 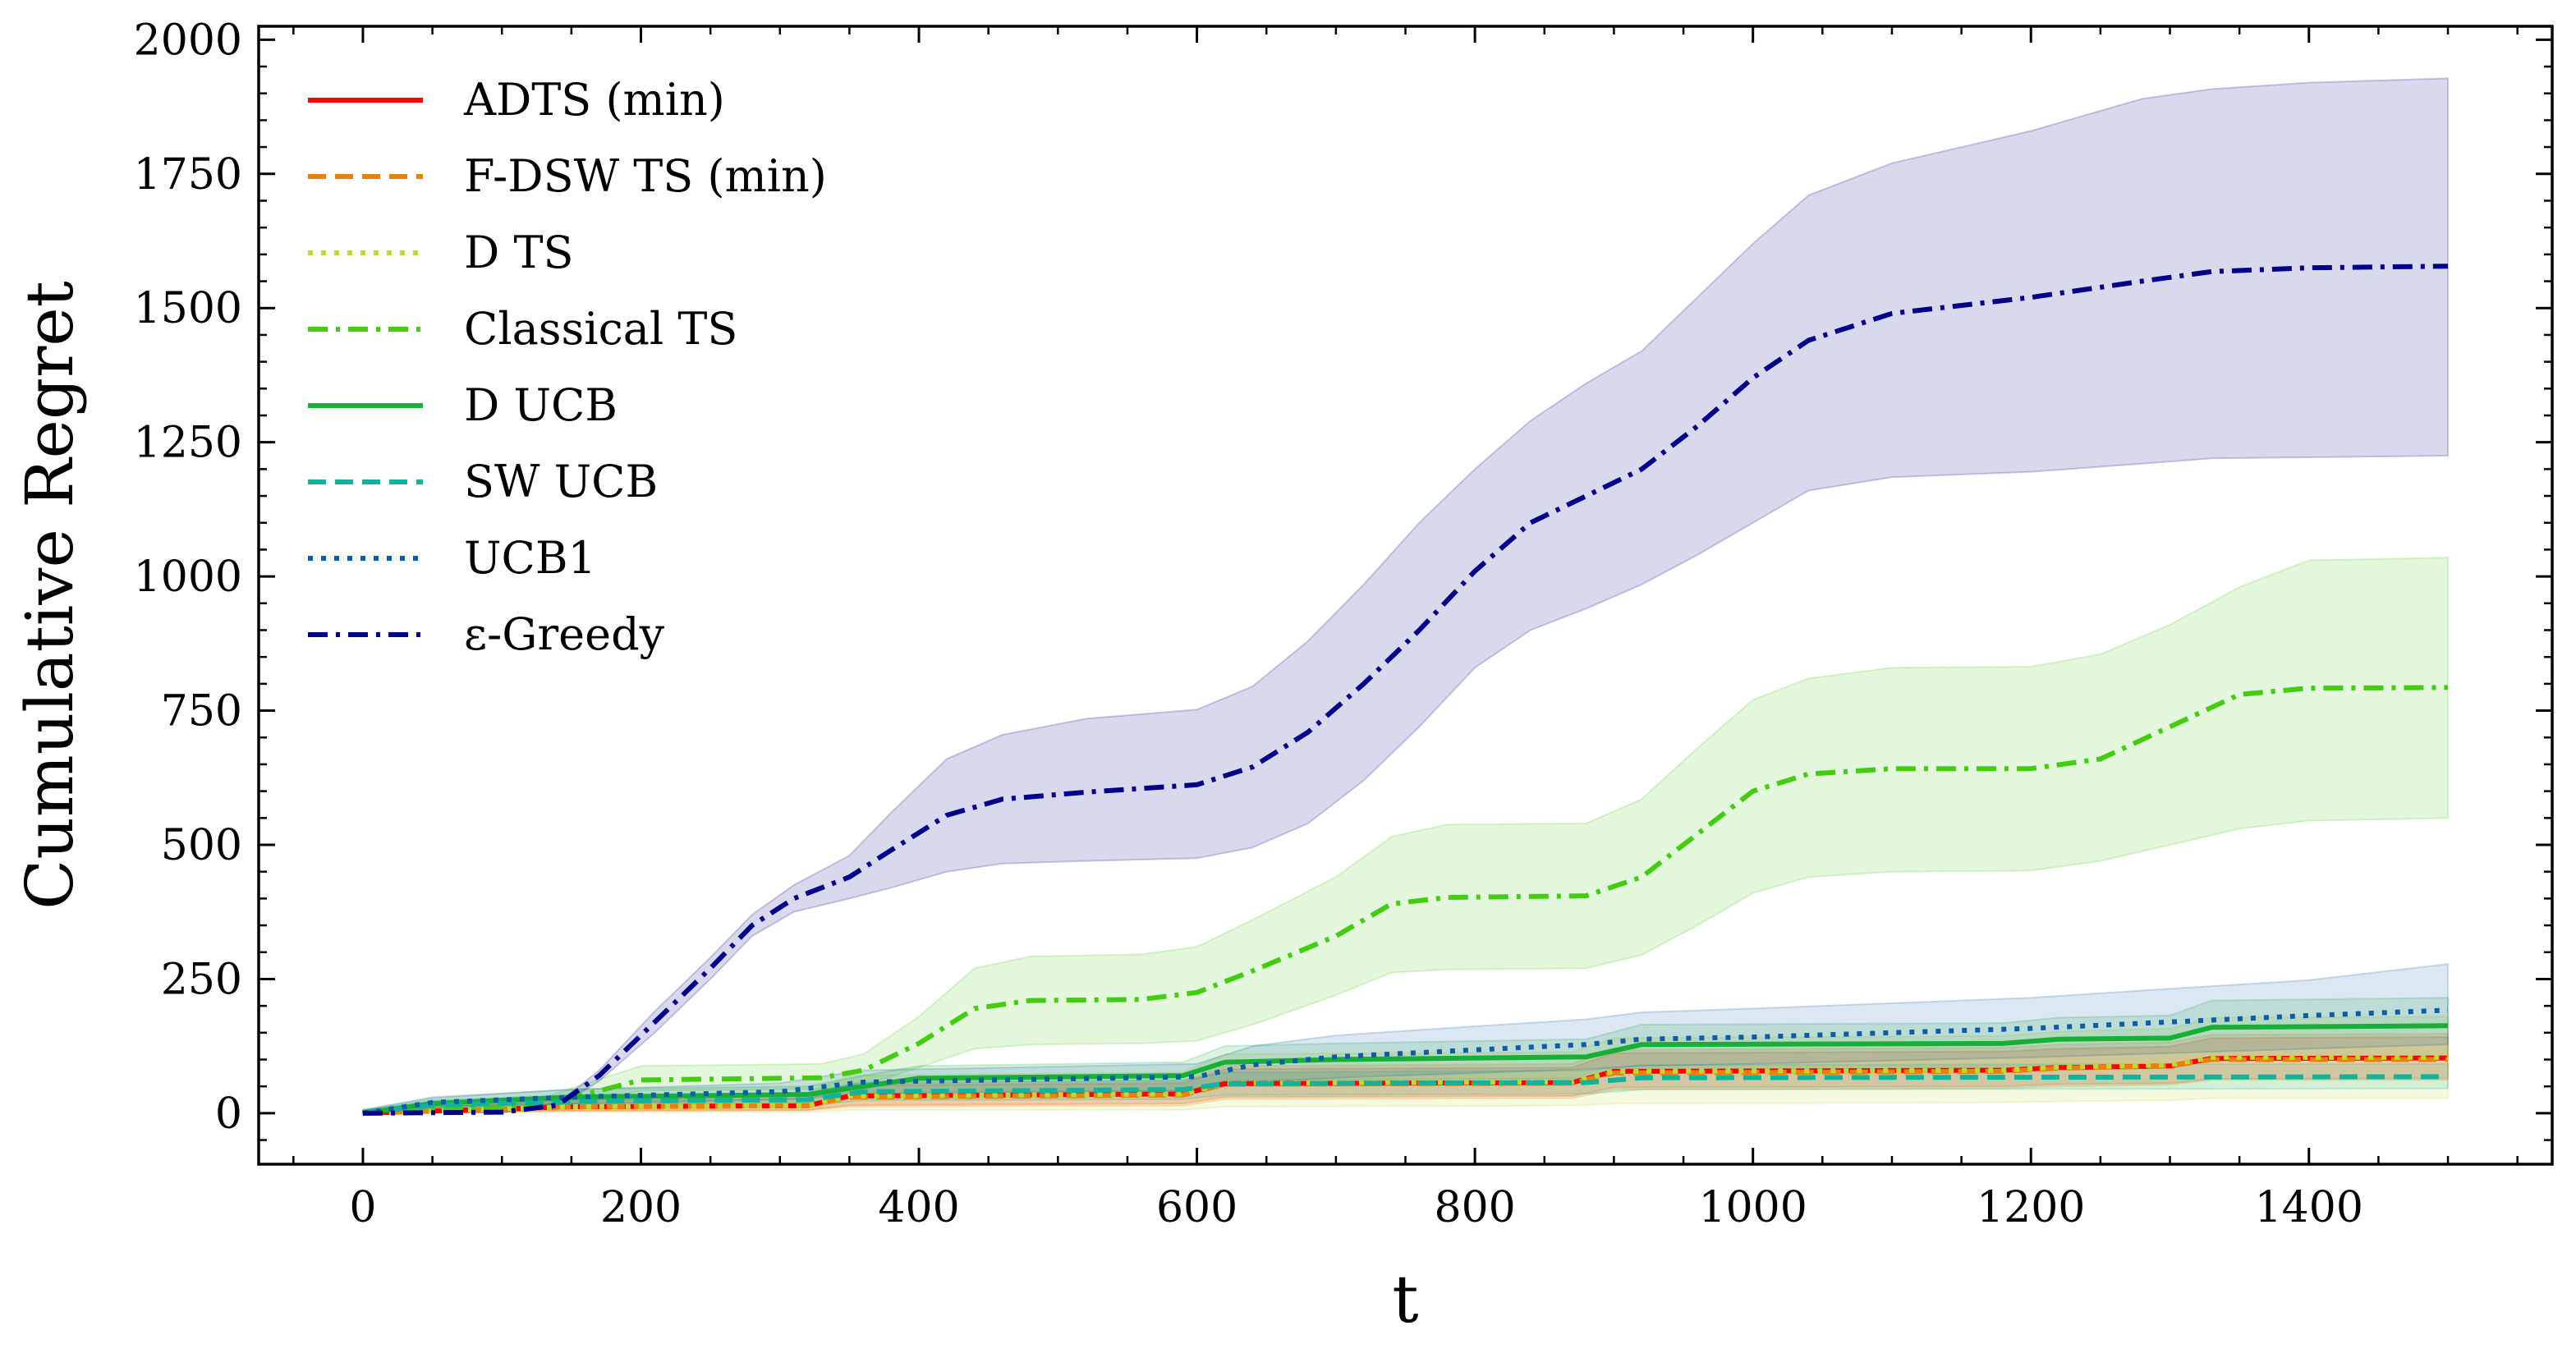 What do you see at coordinates (645, 176) in the screenshot?
I see `legend-label-f-dsw-ts-min: F-DSW TS (min)` at bounding box center [645, 176].